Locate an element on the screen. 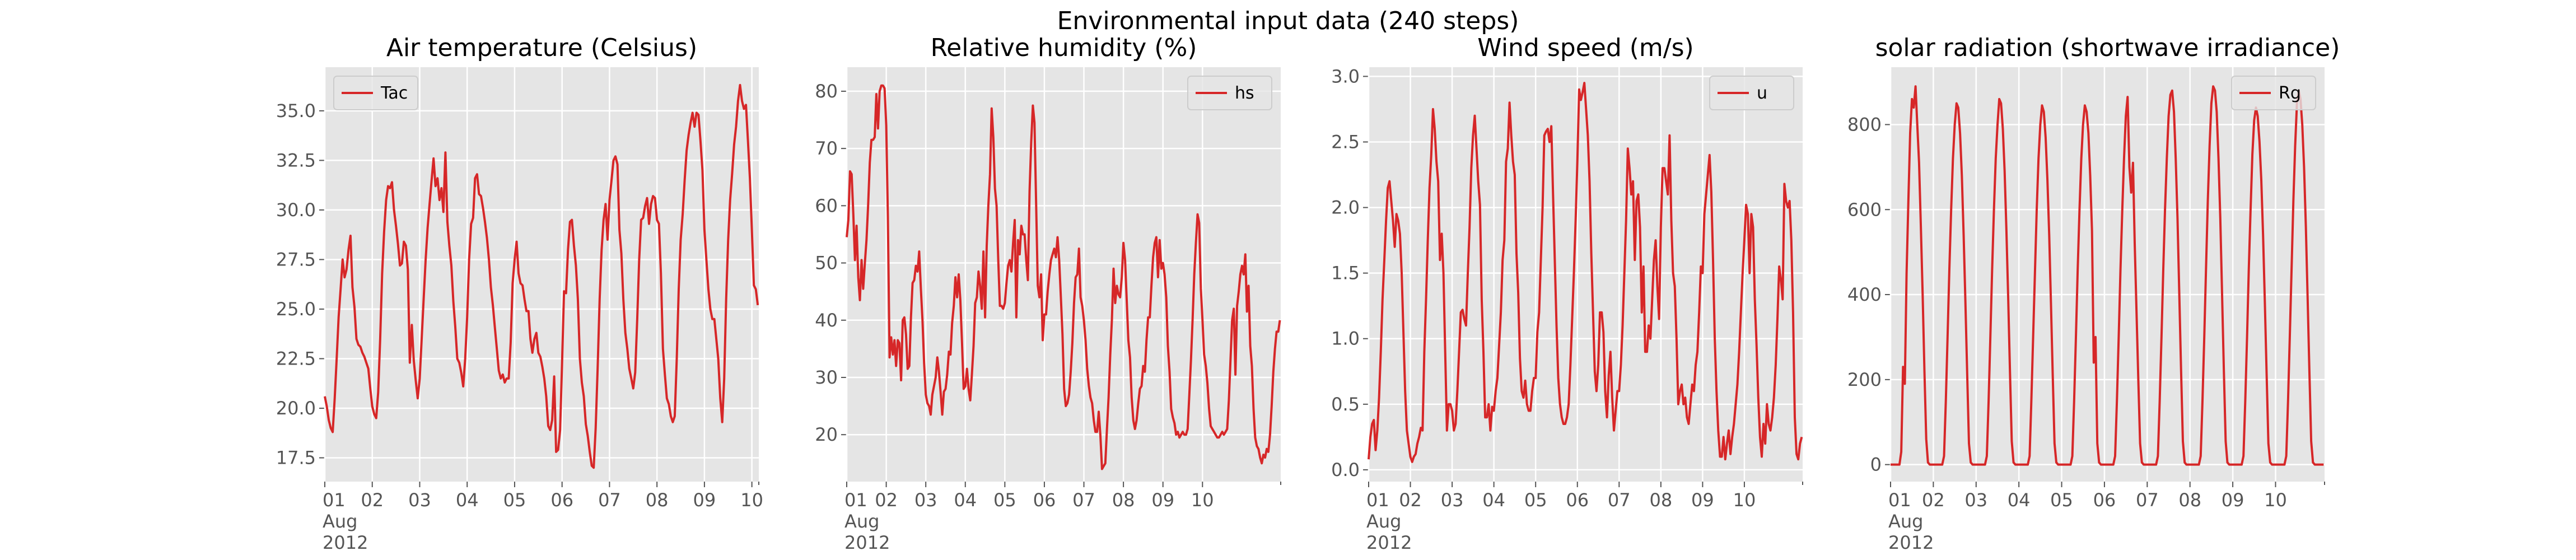 The image size is (2576, 560). subplot-title: Air temperature (Celsius) is located at coordinates (542, 48).